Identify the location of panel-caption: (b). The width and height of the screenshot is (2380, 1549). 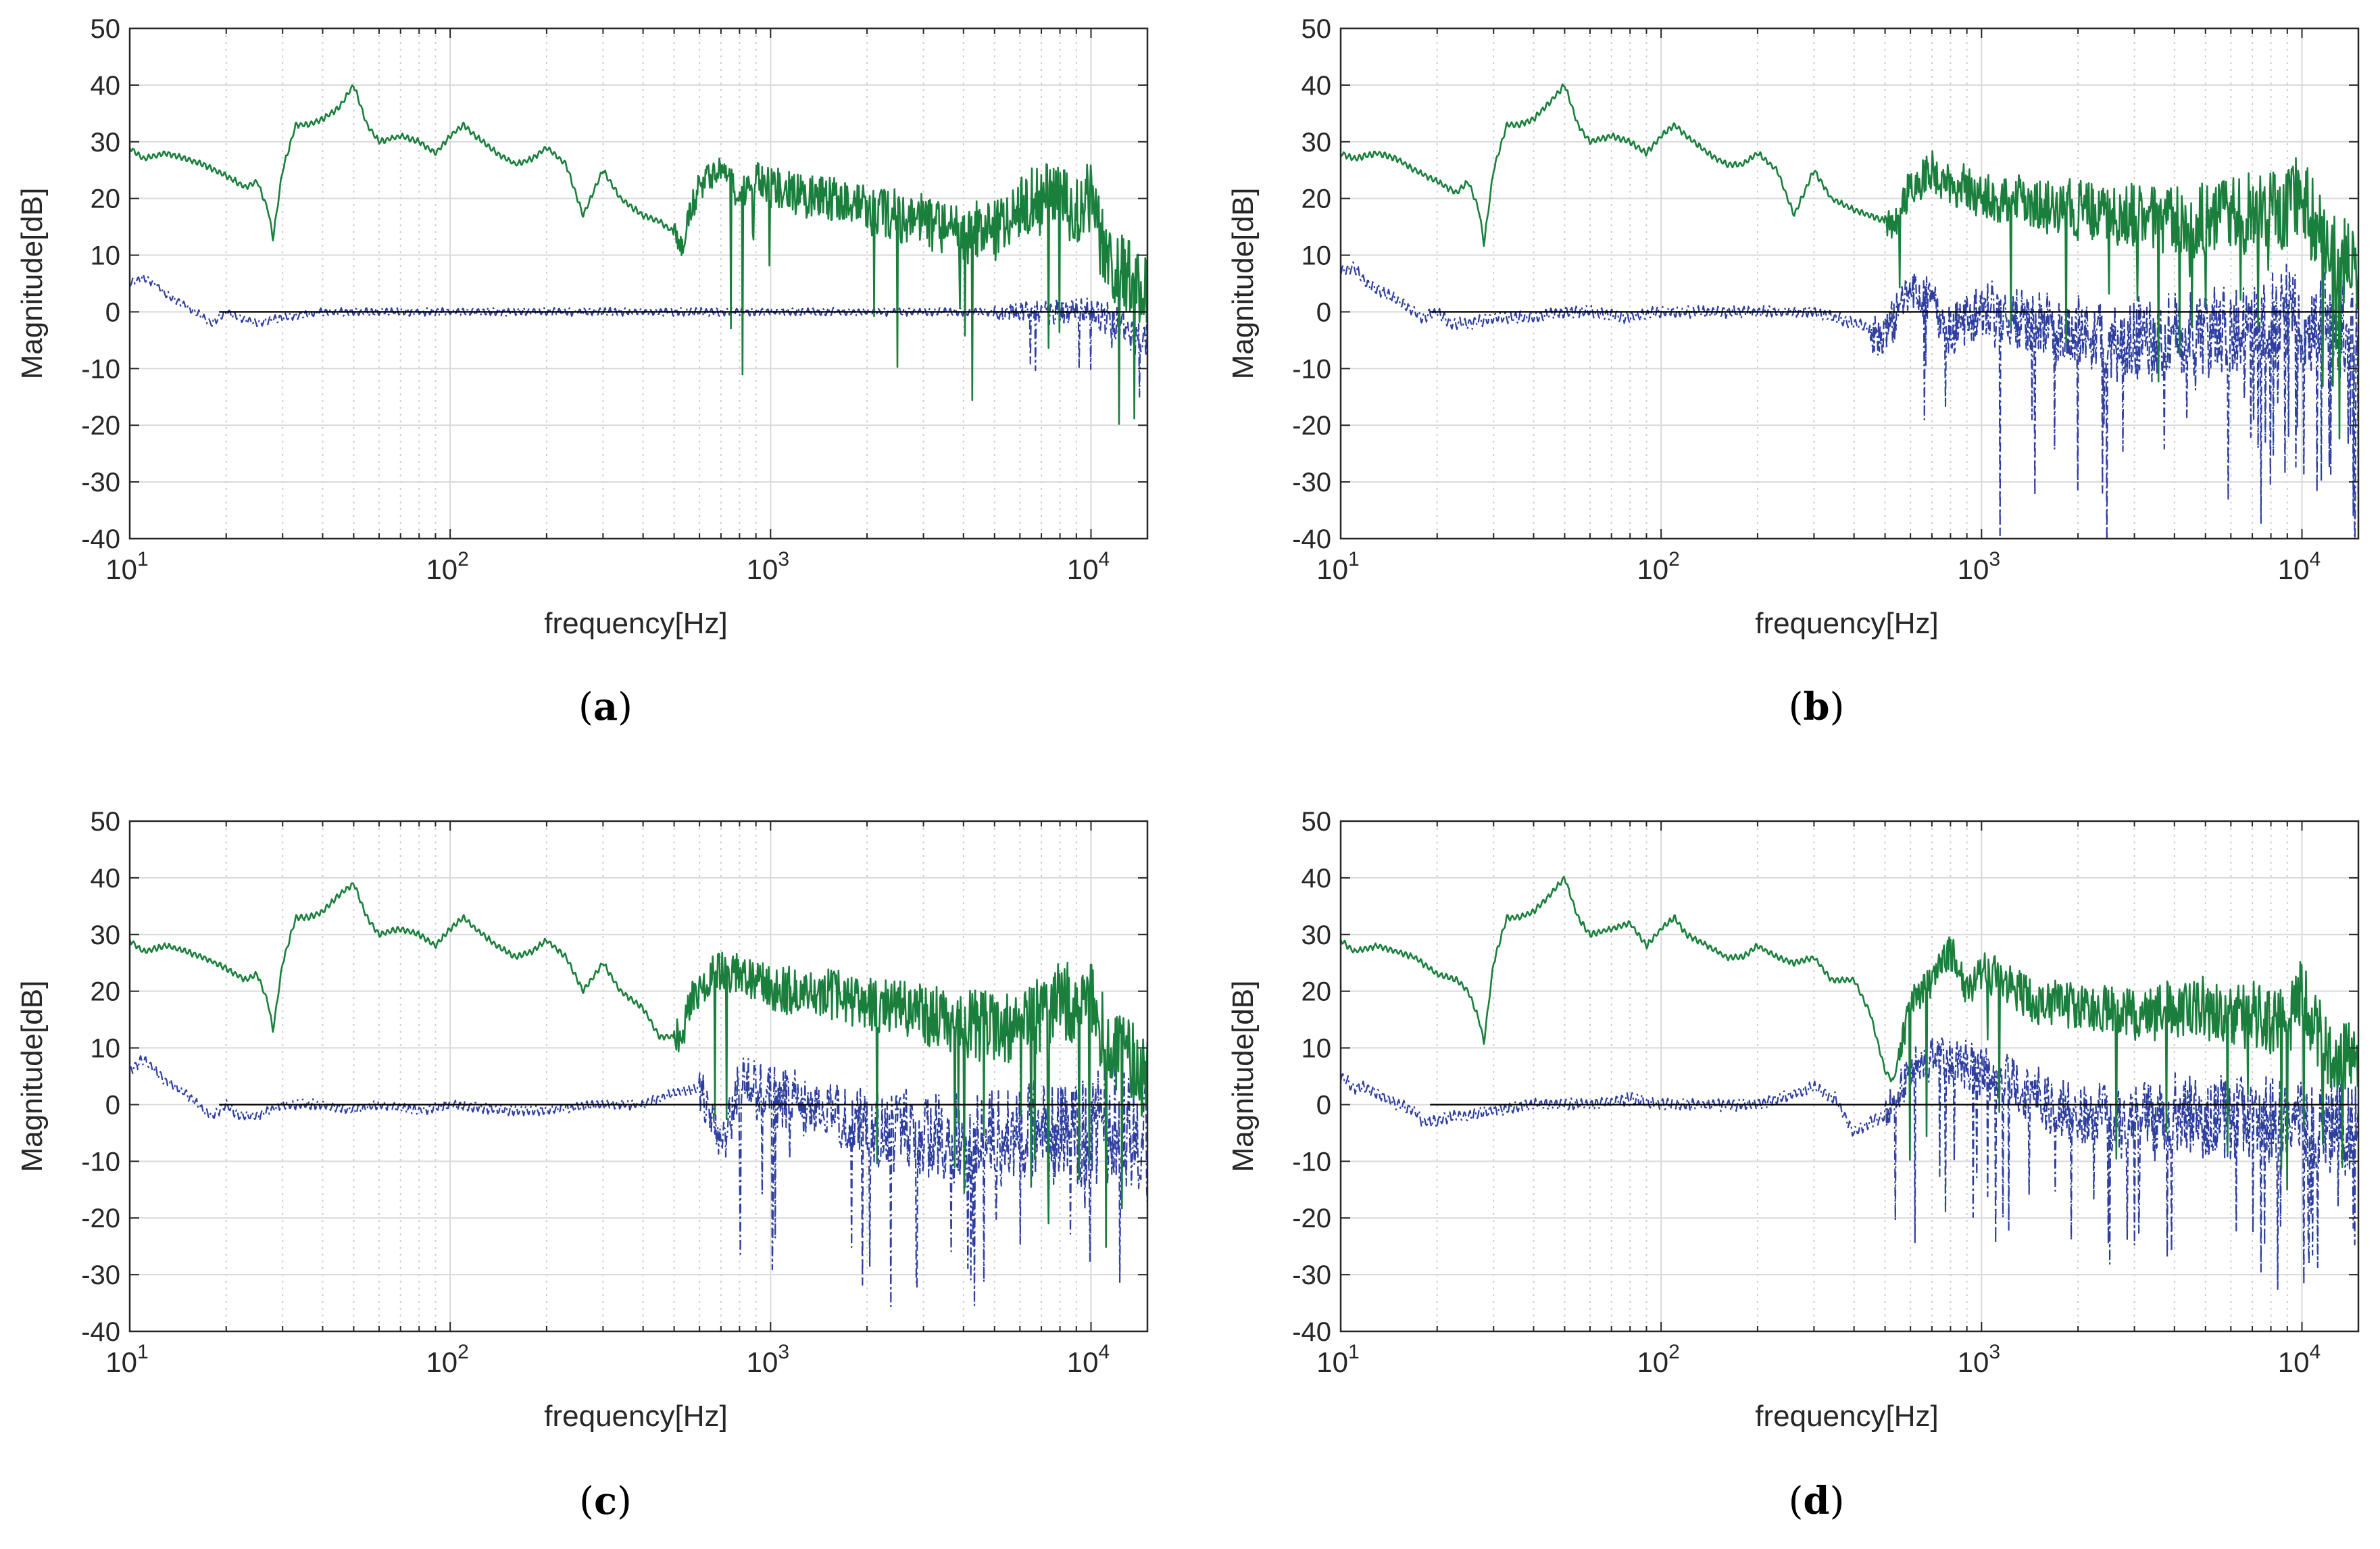
(1817, 707).